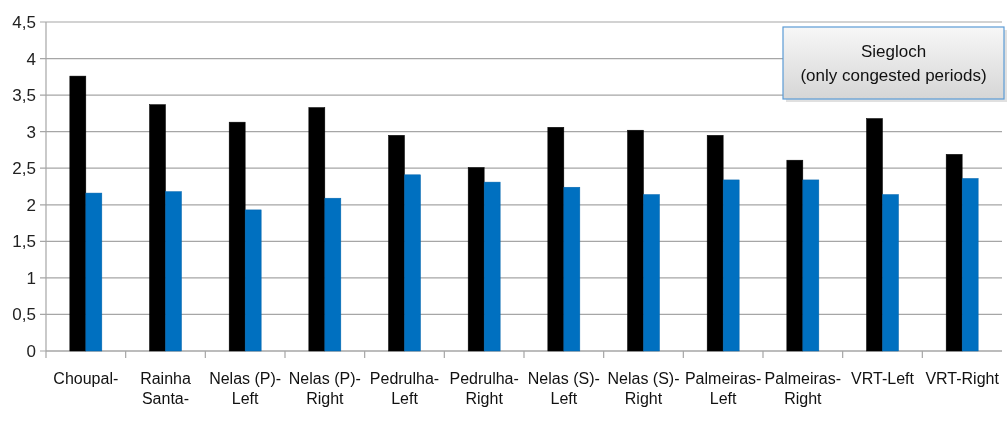 The width and height of the screenshot is (1008, 423). Describe the element at coordinates (31, 205) in the screenshot. I see `y-tick-label: 2` at that location.